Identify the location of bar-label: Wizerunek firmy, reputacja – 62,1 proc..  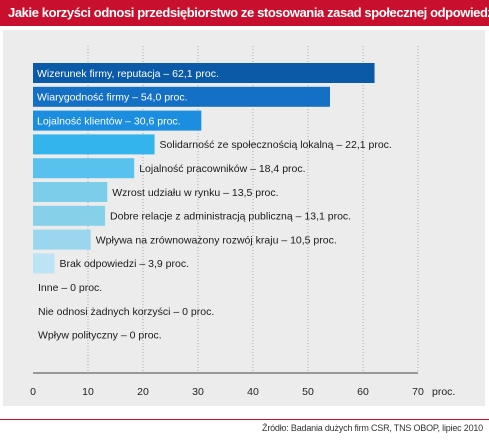
(128, 74).